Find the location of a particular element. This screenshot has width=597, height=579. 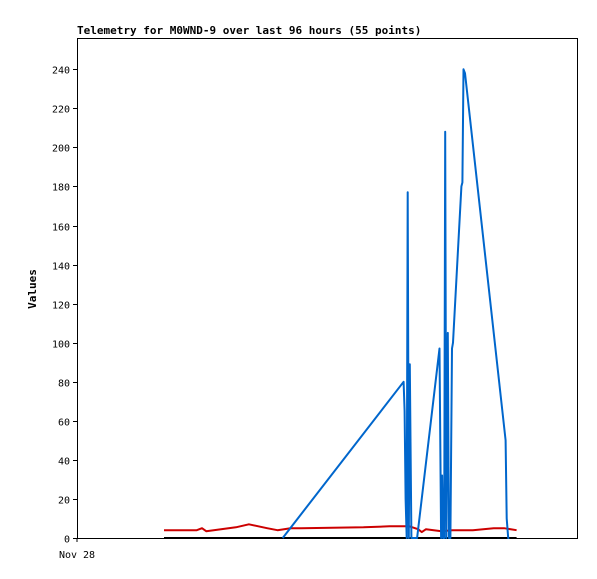

y-tick-label: 40 is located at coordinates (64, 462).